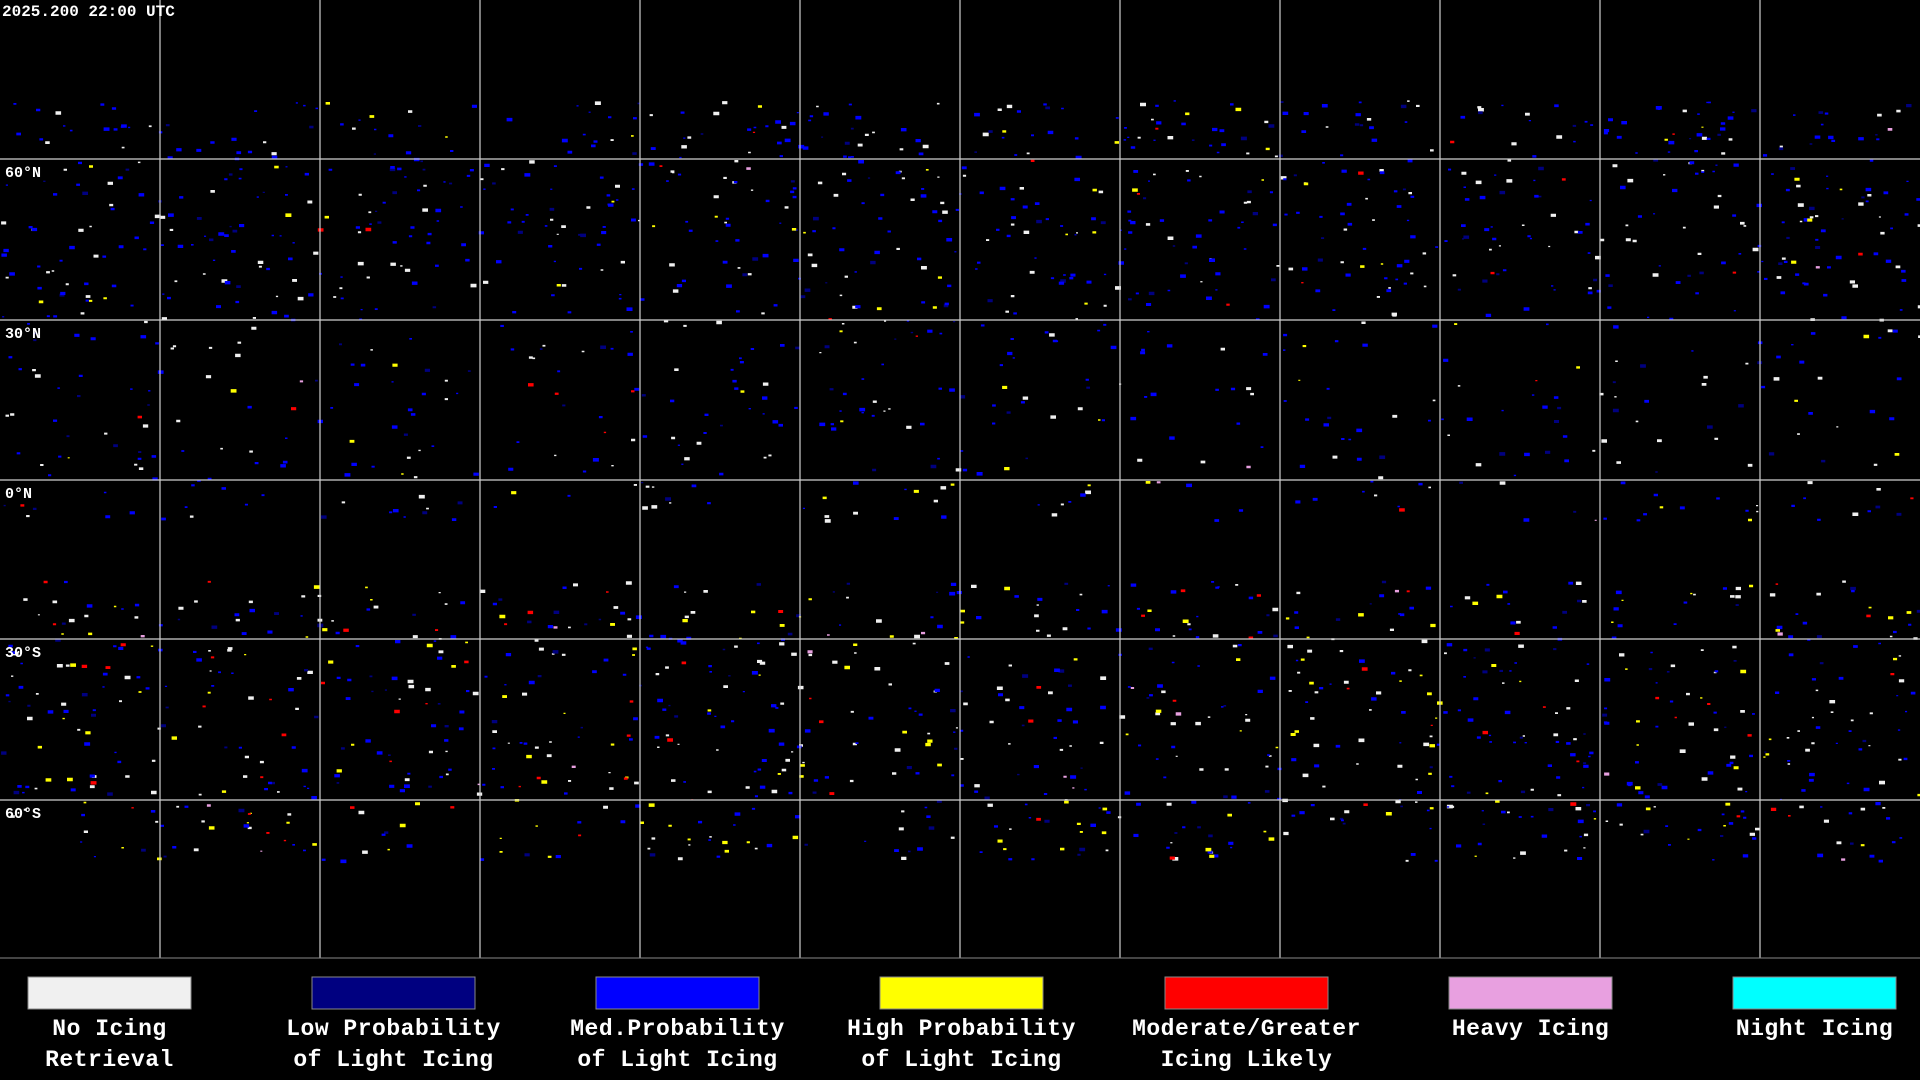 This screenshot has height=1080, width=1920. Describe the element at coordinates (393, 1029) in the screenshot. I see `legend-label: Low Probability` at that location.